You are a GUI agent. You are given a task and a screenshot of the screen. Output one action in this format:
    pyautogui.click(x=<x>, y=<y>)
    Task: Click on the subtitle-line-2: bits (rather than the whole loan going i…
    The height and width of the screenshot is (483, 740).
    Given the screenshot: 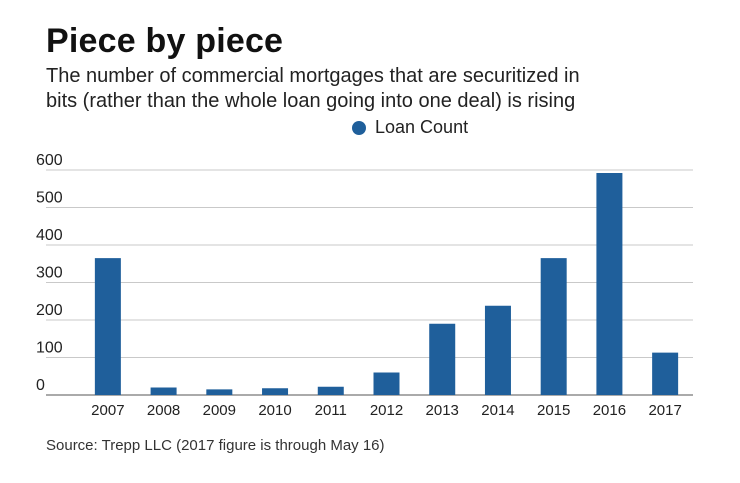 What is the action you would take?
    pyautogui.click(x=311, y=101)
    